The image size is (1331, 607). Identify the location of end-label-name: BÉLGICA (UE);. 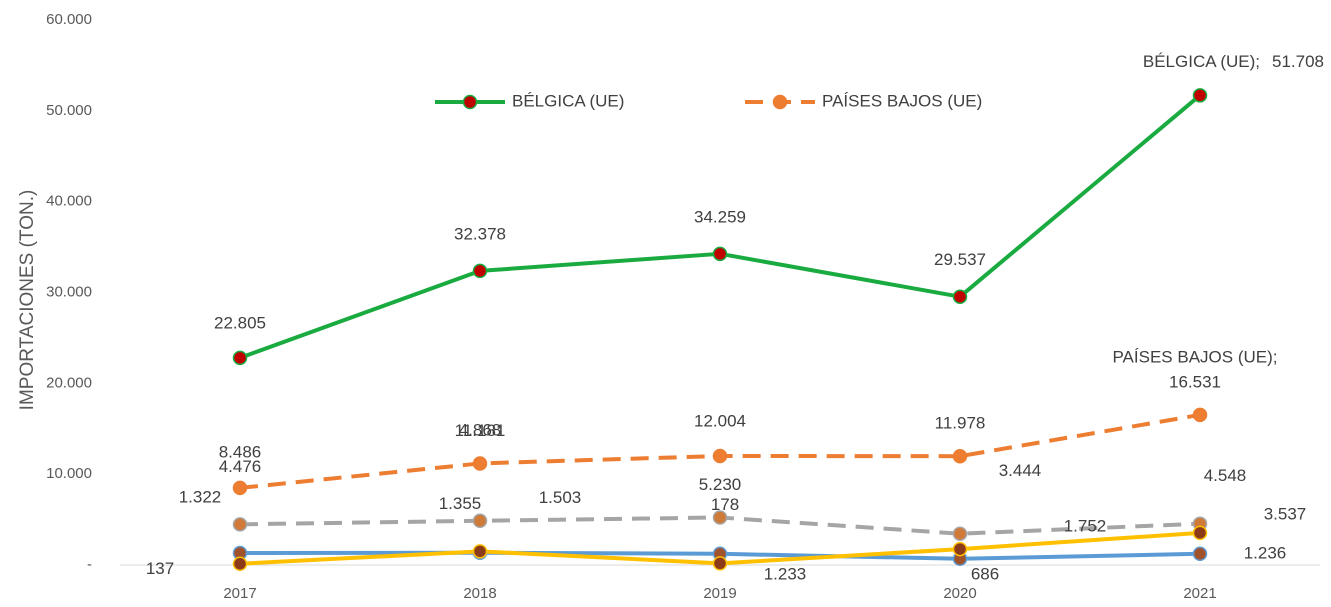
(1201, 61).